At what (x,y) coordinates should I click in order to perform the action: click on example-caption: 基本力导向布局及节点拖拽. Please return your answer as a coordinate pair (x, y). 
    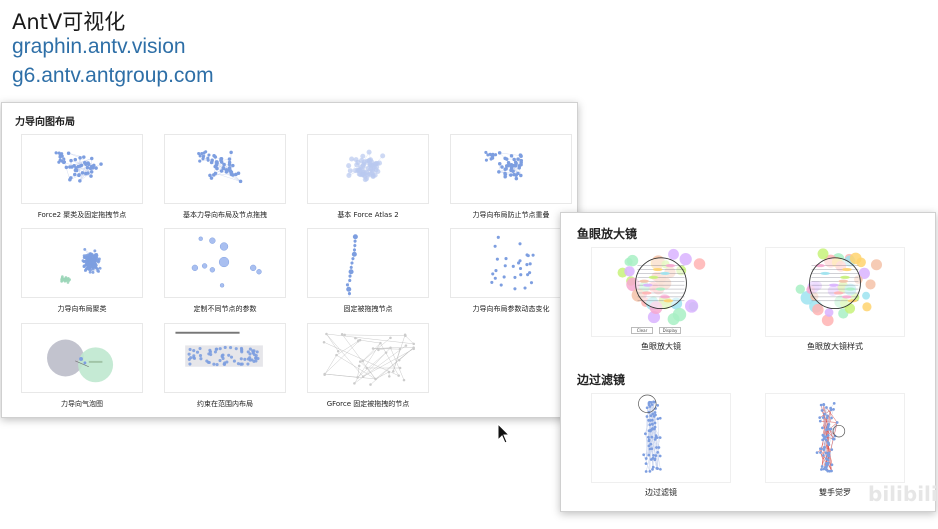
    Looking at the image, I should click on (225, 215).